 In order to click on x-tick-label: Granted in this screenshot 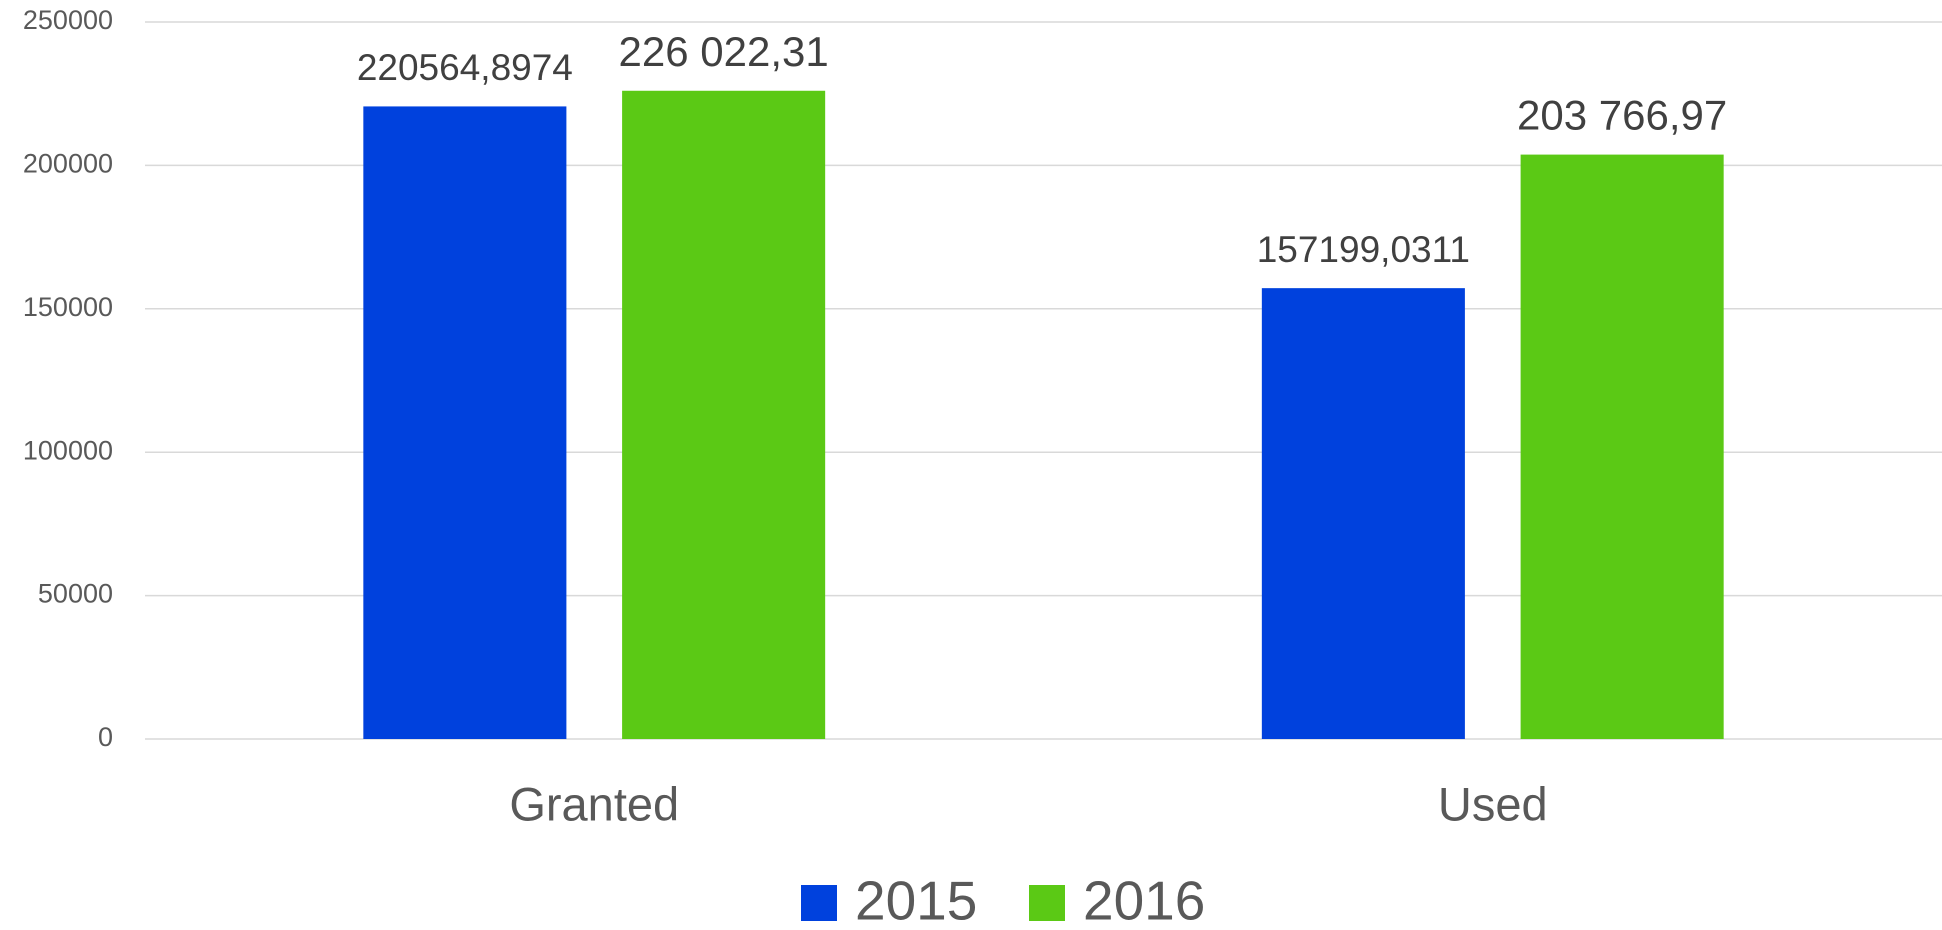, I will do `click(594, 803)`.